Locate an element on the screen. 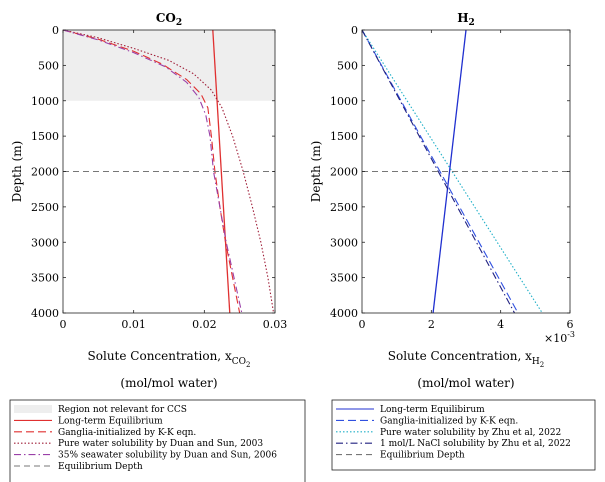  x-axis-label: Solute Concentration, xCO2 is located at coordinates (169, 359).